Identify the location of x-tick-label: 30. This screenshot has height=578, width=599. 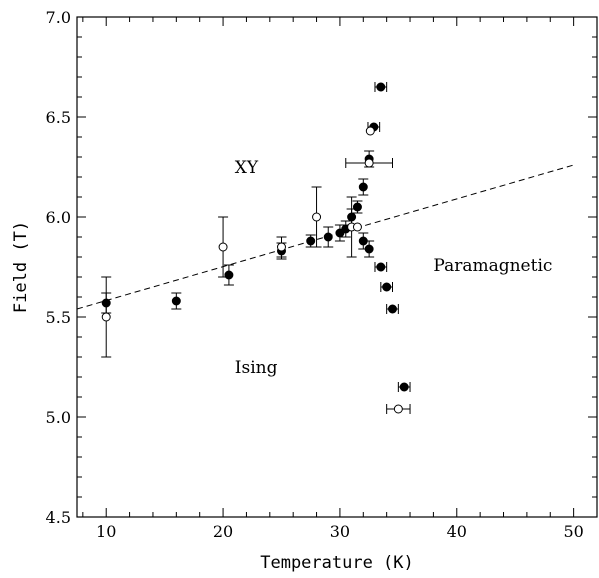
(340, 531).